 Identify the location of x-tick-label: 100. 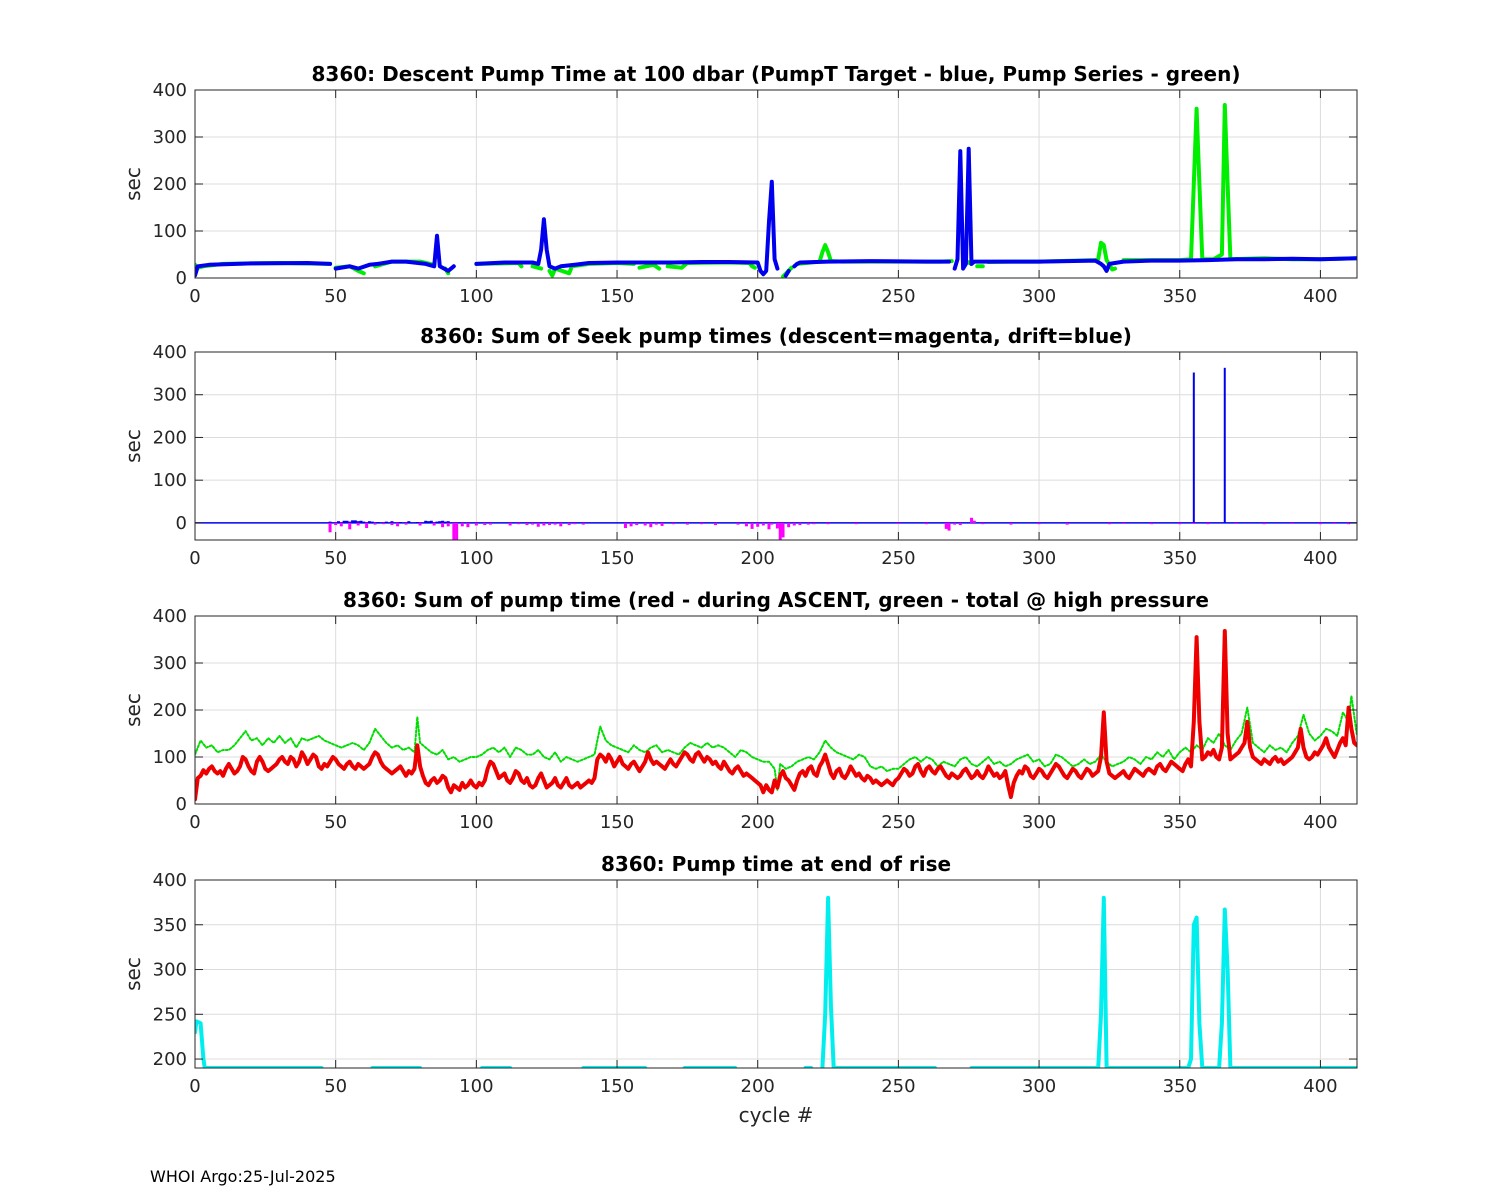
(476, 1086).